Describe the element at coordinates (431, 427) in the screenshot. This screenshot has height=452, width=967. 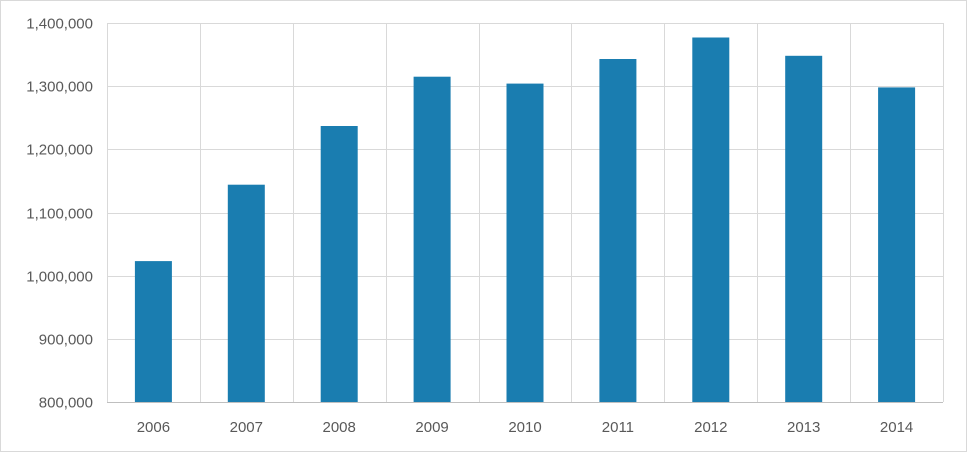
I see `x-tick-label: 2009` at that location.